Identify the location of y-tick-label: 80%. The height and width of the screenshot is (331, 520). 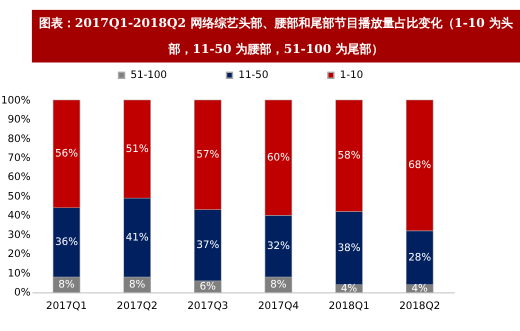
(19, 138).